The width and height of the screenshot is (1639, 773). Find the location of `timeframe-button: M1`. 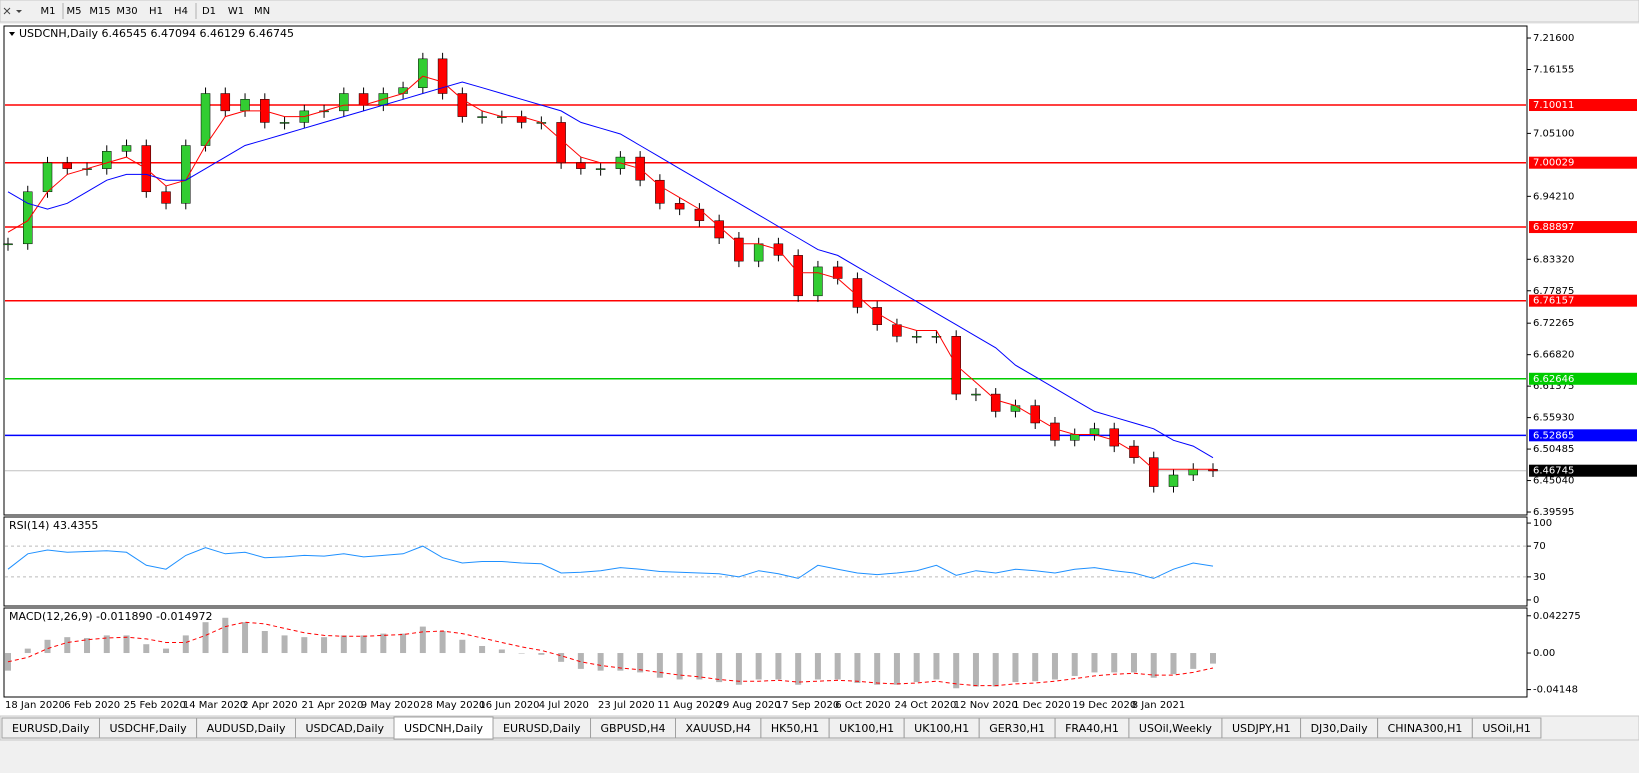

timeframe-button: M1 is located at coordinates (48, 11).